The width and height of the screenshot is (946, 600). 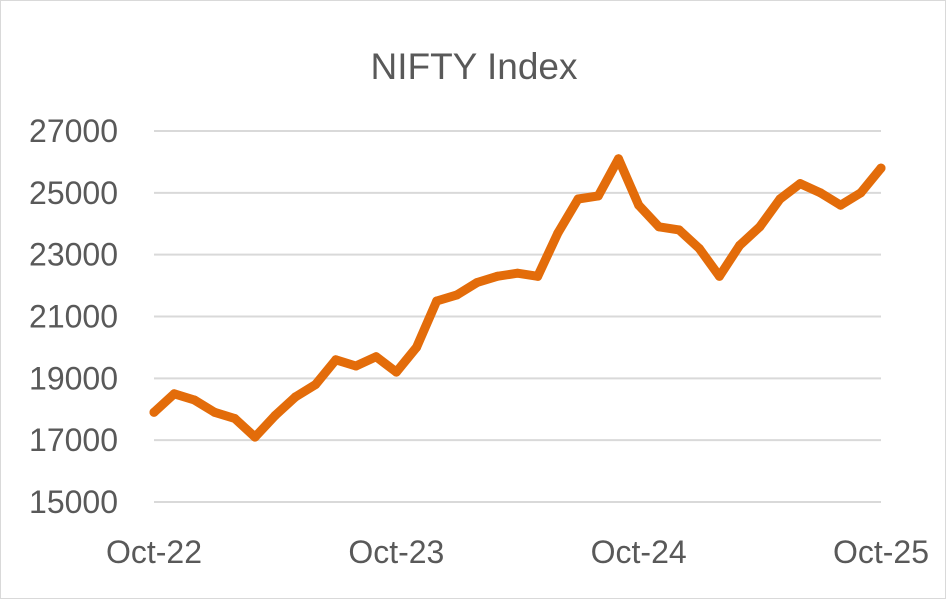 What do you see at coordinates (881, 552) in the screenshot?
I see `x-tick-label: Oct-25` at bounding box center [881, 552].